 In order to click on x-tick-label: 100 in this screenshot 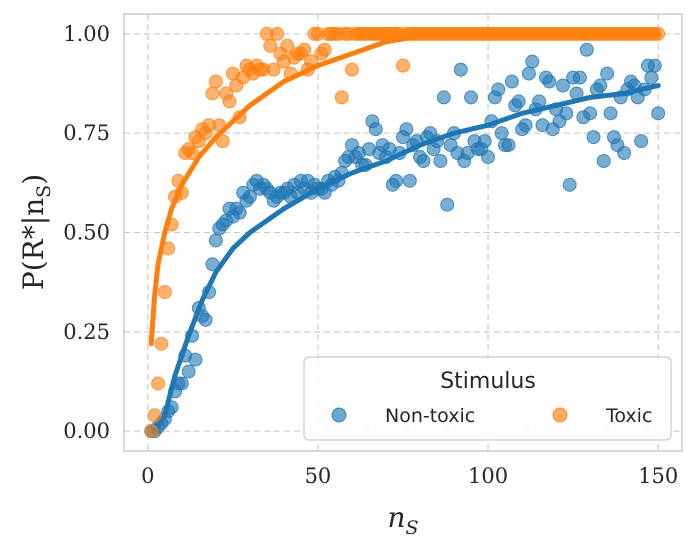, I will do `click(488, 476)`.